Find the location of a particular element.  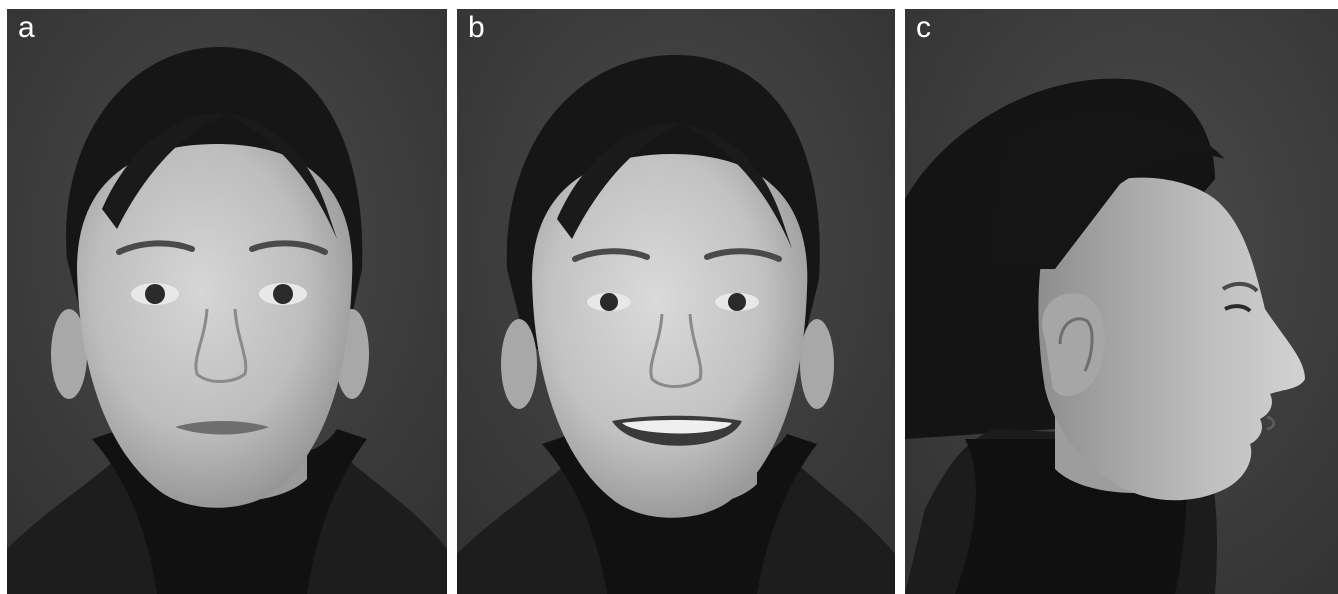

panel-label-b: b is located at coordinates (476, 27).